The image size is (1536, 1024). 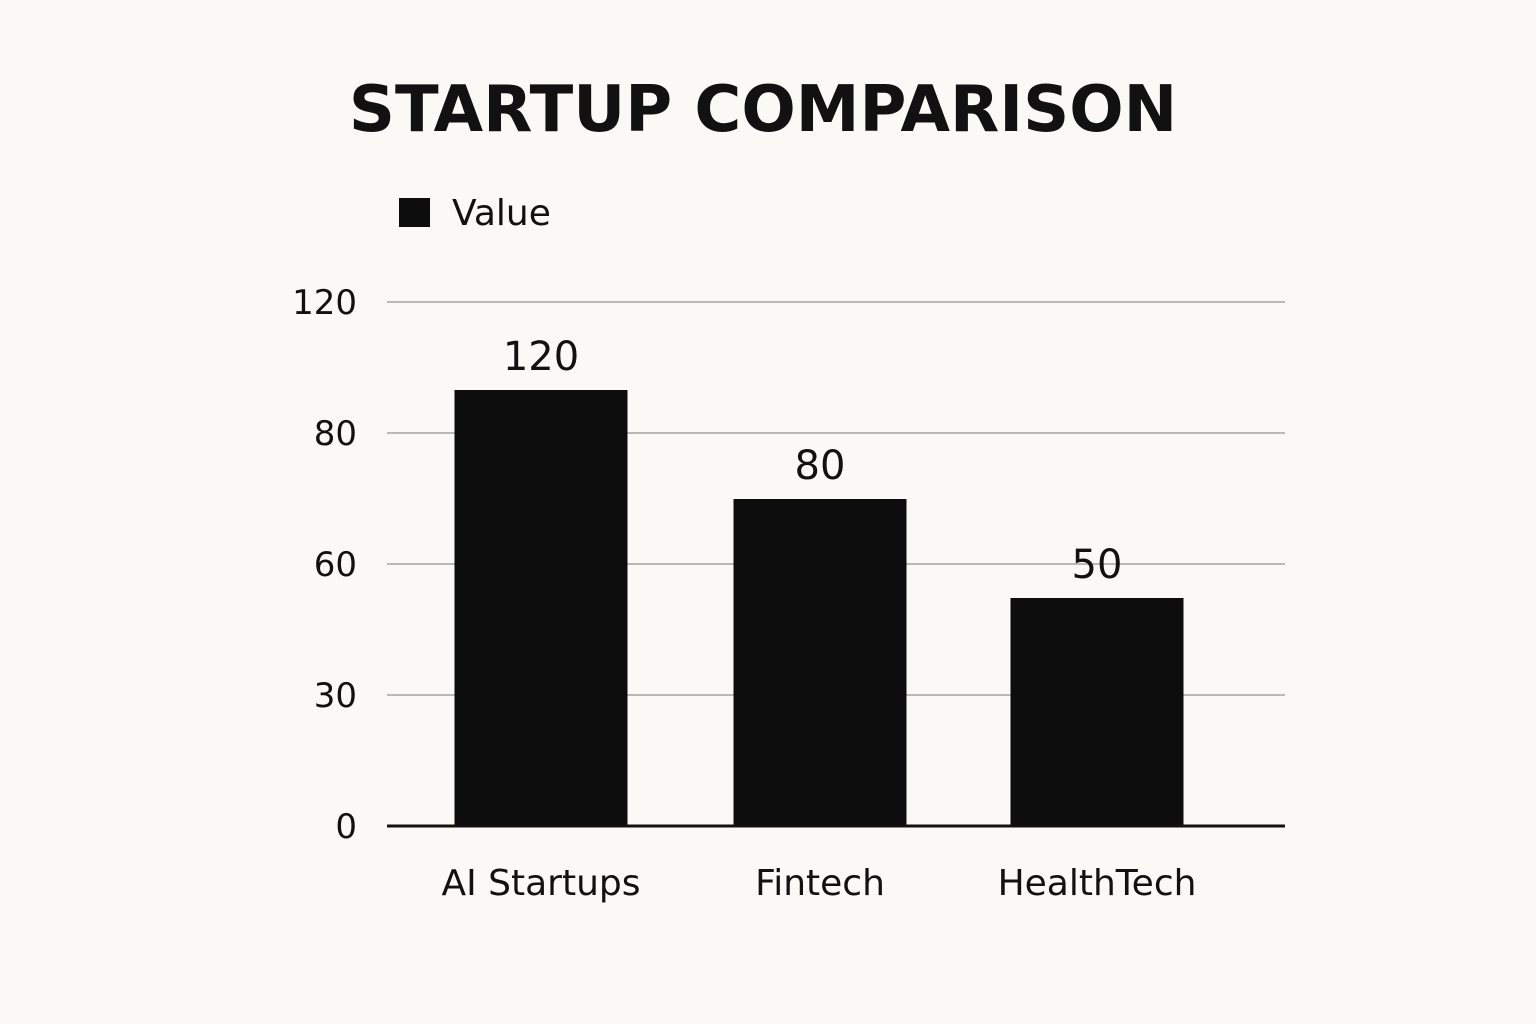 I want to click on x-axis: AI Startups Fintech HealthTech, so click(x=818, y=883).